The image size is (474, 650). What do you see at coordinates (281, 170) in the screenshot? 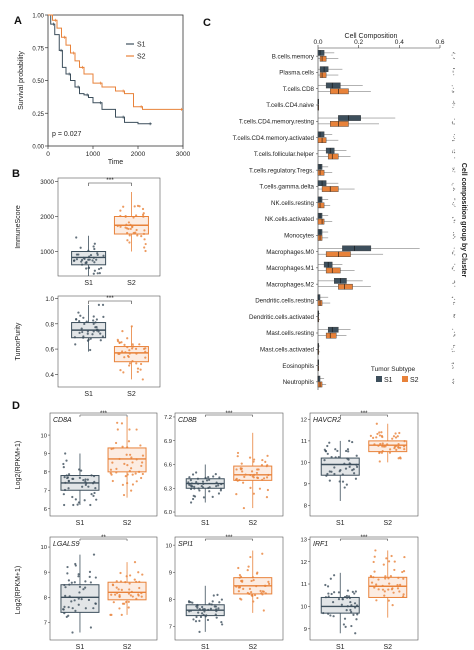
I see `cell-type-label: T.cells.regulatory.Tregs.` at bounding box center [281, 170].